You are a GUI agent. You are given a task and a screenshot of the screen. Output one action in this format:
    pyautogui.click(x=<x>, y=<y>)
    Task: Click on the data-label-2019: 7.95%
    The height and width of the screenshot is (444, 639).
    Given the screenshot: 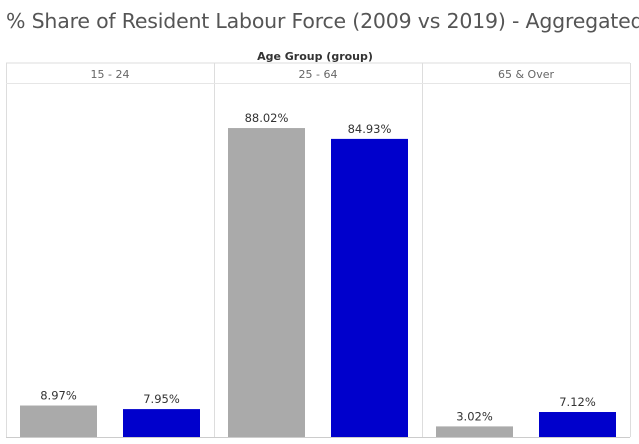 What is the action you would take?
    pyautogui.click(x=161, y=399)
    